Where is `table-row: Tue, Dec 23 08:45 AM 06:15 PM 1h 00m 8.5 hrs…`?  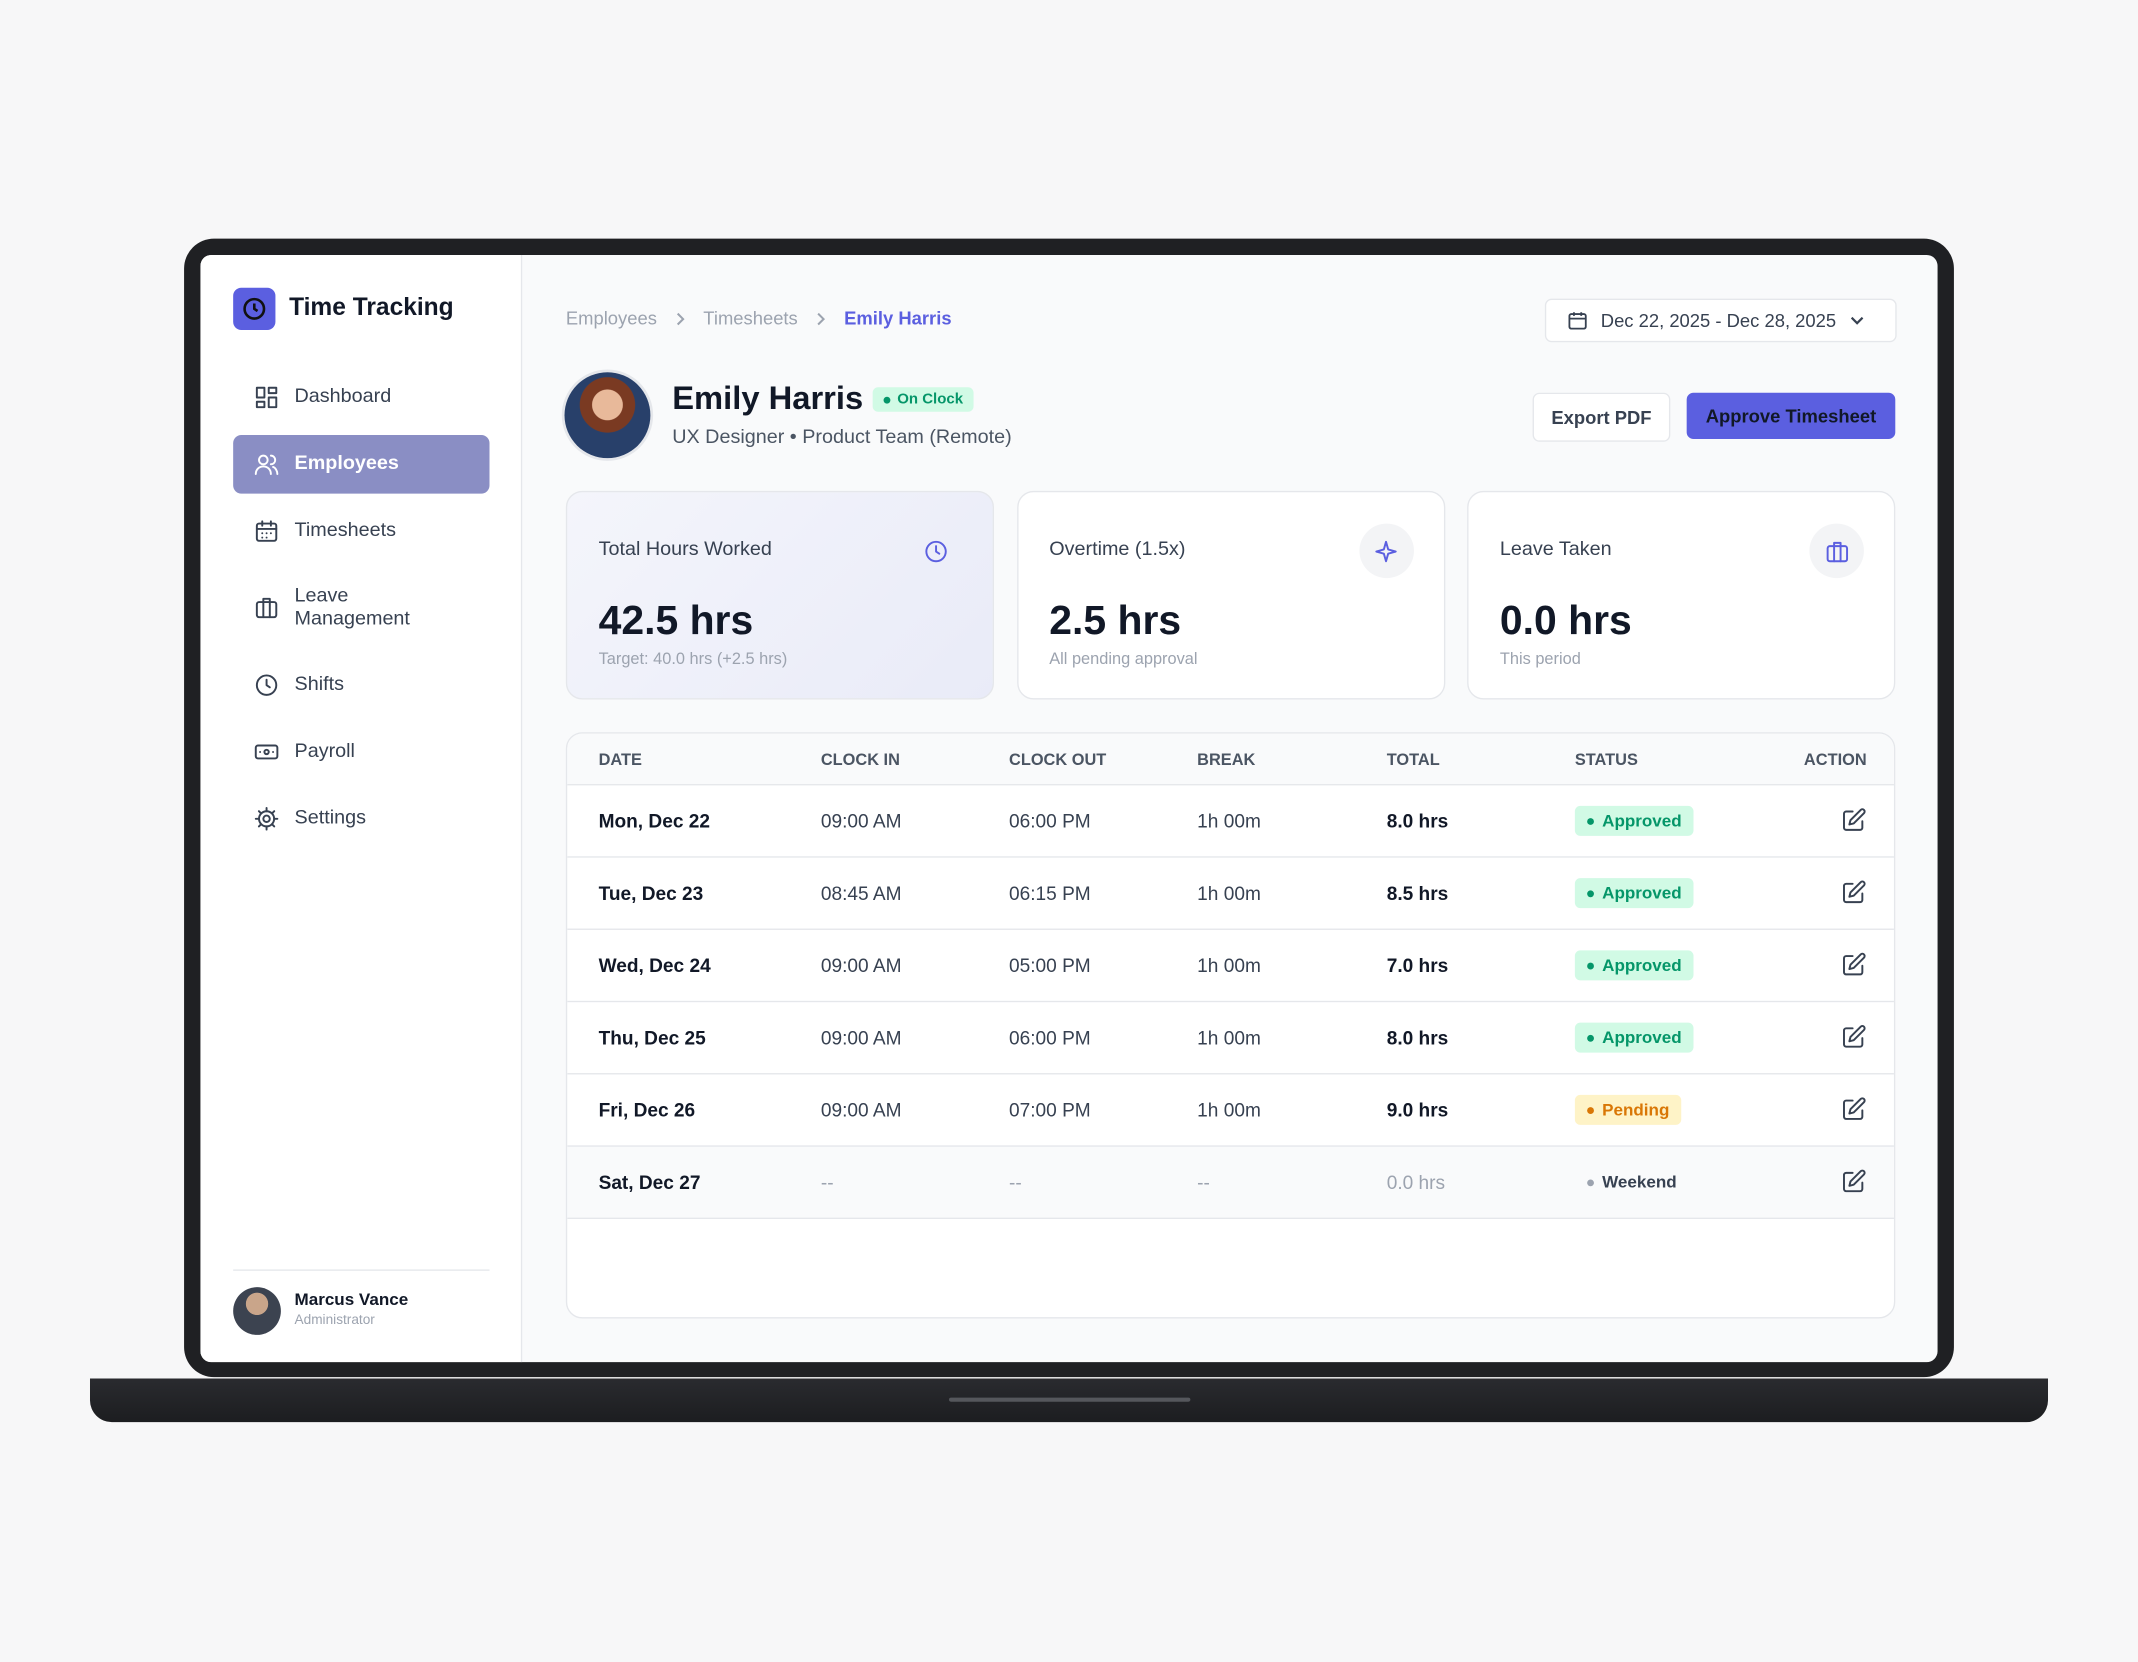
table-row: Tue, Dec 23 08:45 AM 06:15 PM 1h 00m 8.5 hrs… is located at coordinates (1230, 893).